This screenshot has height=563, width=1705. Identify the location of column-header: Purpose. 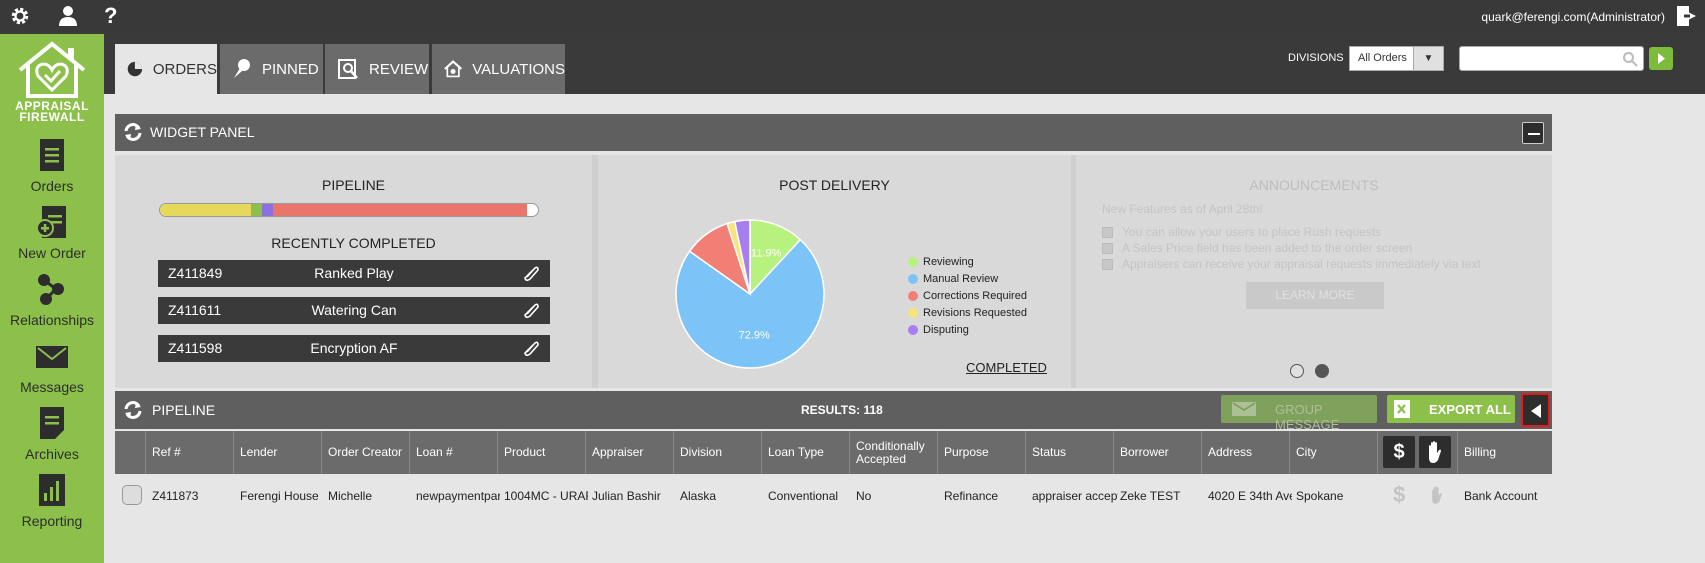
(981, 452).